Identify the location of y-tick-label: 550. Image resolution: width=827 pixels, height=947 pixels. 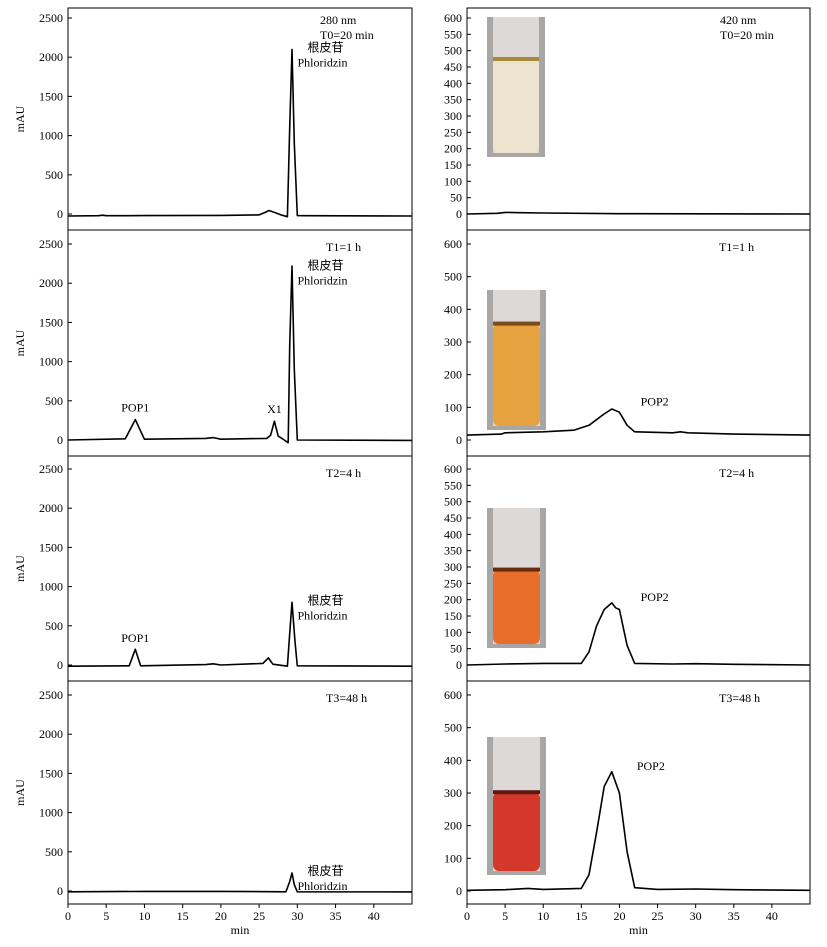
(453, 485).